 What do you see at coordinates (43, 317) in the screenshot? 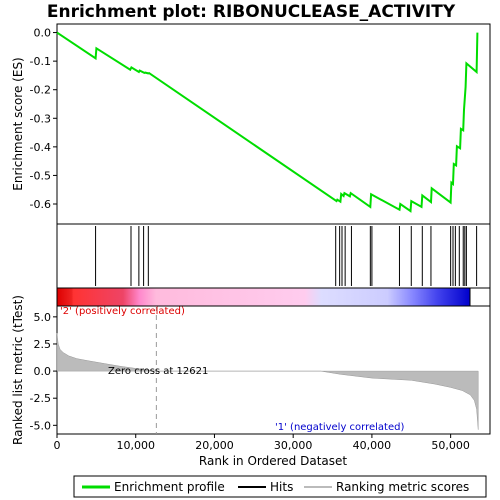
I see `metric-ytick-label: 5.0` at bounding box center [43, 317].